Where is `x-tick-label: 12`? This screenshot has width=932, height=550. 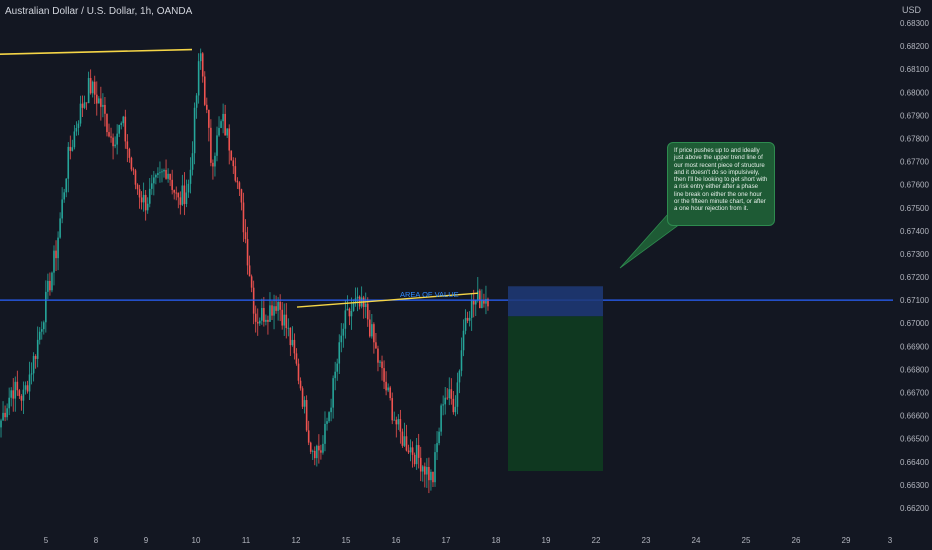 x-tick-label: 12 is located at coordinates (296, 540).